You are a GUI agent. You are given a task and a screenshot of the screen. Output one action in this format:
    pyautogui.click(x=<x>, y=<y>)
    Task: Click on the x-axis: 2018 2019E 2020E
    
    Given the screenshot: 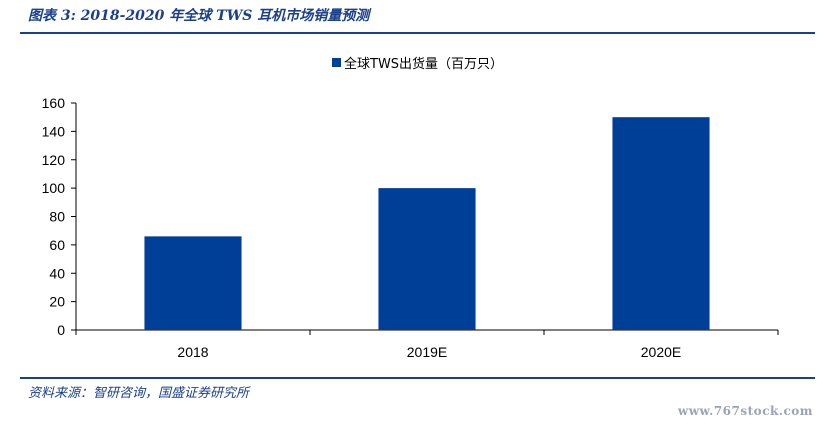 What is the action you would take?
    pyautogui.click(x=427, y=344)
    